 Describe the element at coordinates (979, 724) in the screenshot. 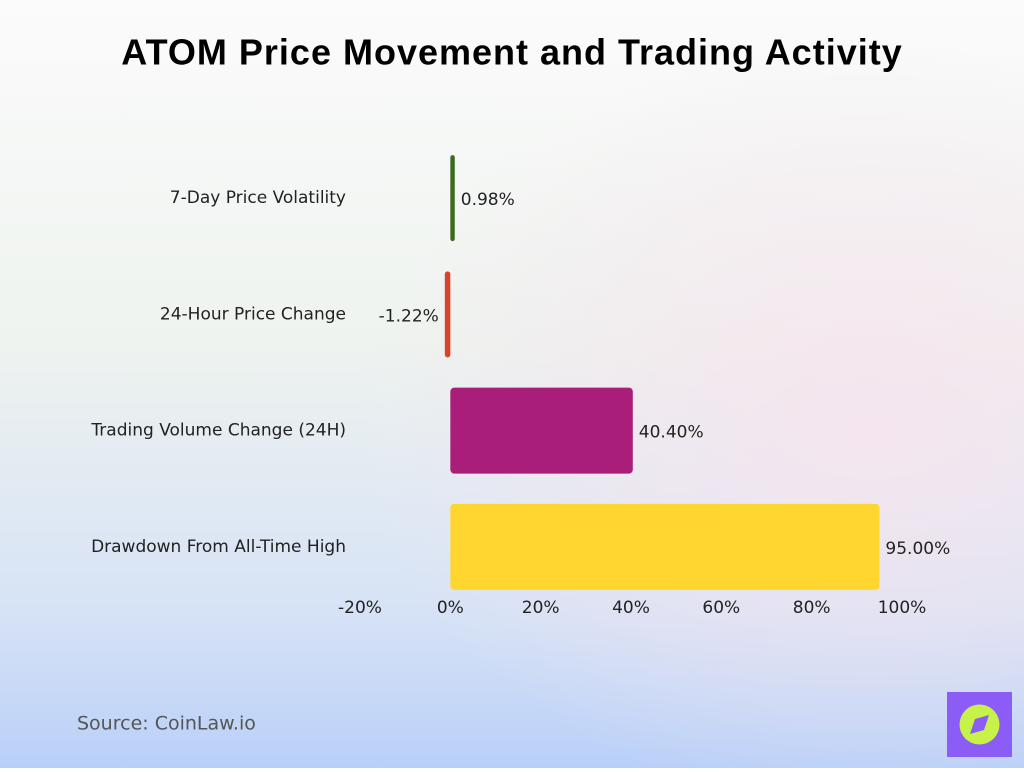

I see `logo` at that location.